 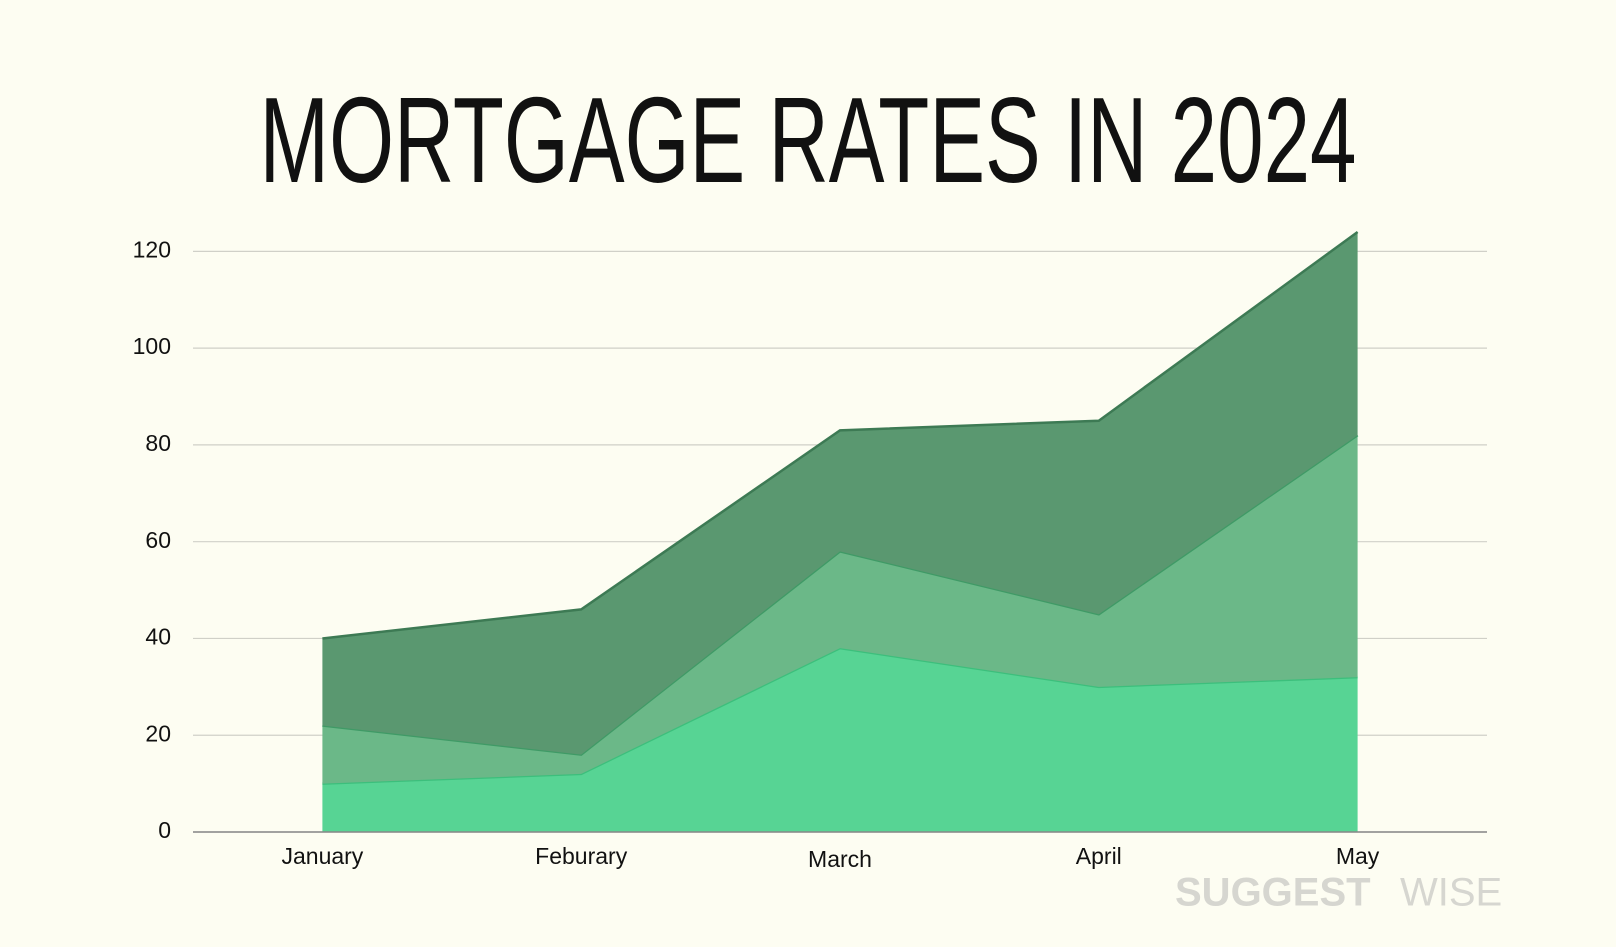 What do you see at coordinates (158, 443) in the screenshot?
I see `y-tick-label: 80` at bounding box center [158, 443].